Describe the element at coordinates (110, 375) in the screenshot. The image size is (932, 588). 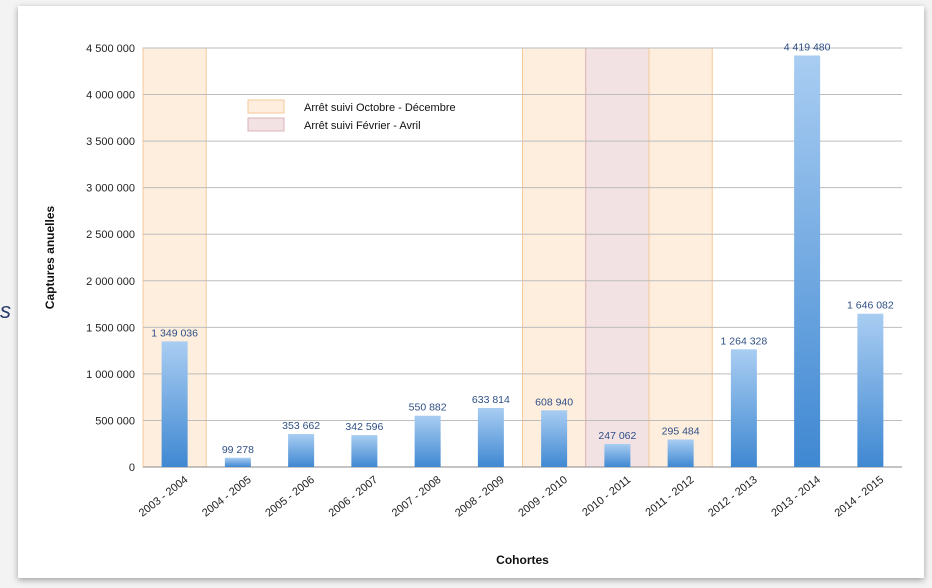
I see `y-tick-label: 1 000 000` at that location.